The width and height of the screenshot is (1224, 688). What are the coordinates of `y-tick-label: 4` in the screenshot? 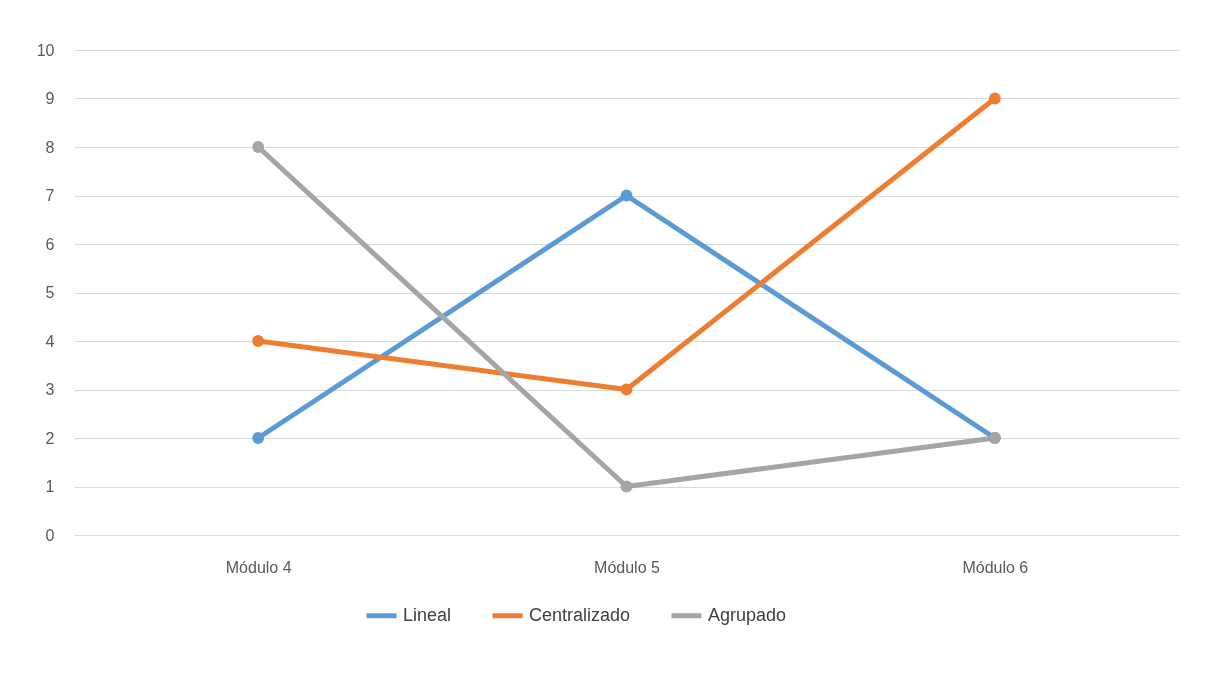 It's located at (50, 341).